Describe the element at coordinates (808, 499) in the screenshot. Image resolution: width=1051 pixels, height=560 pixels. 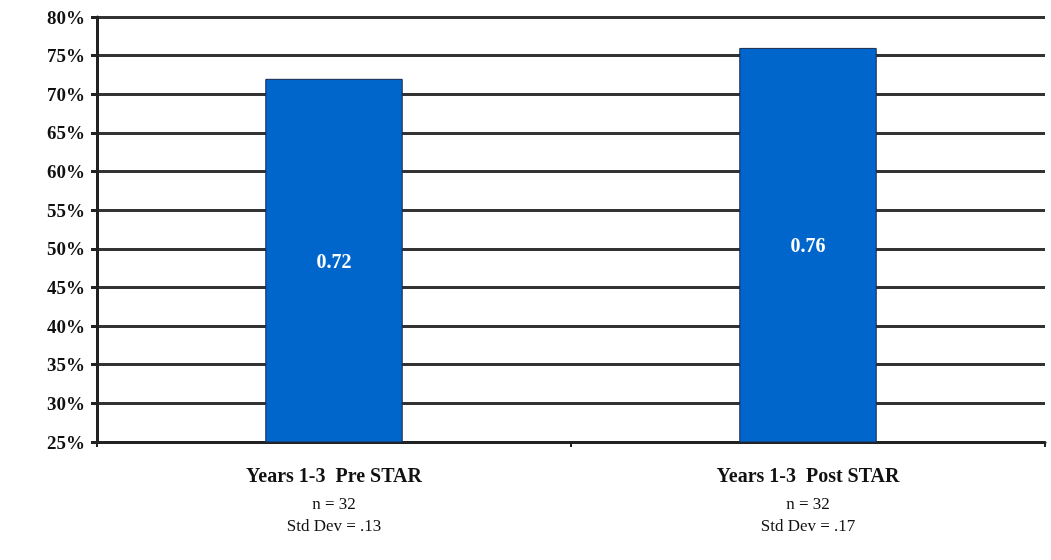
I see `x-tick-label: Years 1-3 Post STAR n = 32 Std Dev = .17` at that location.